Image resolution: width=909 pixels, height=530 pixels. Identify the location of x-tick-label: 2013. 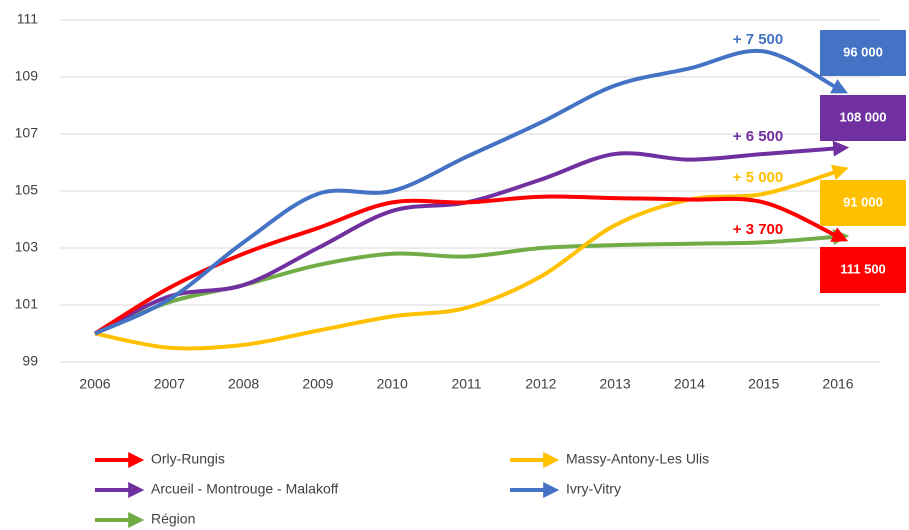
(615, 384).